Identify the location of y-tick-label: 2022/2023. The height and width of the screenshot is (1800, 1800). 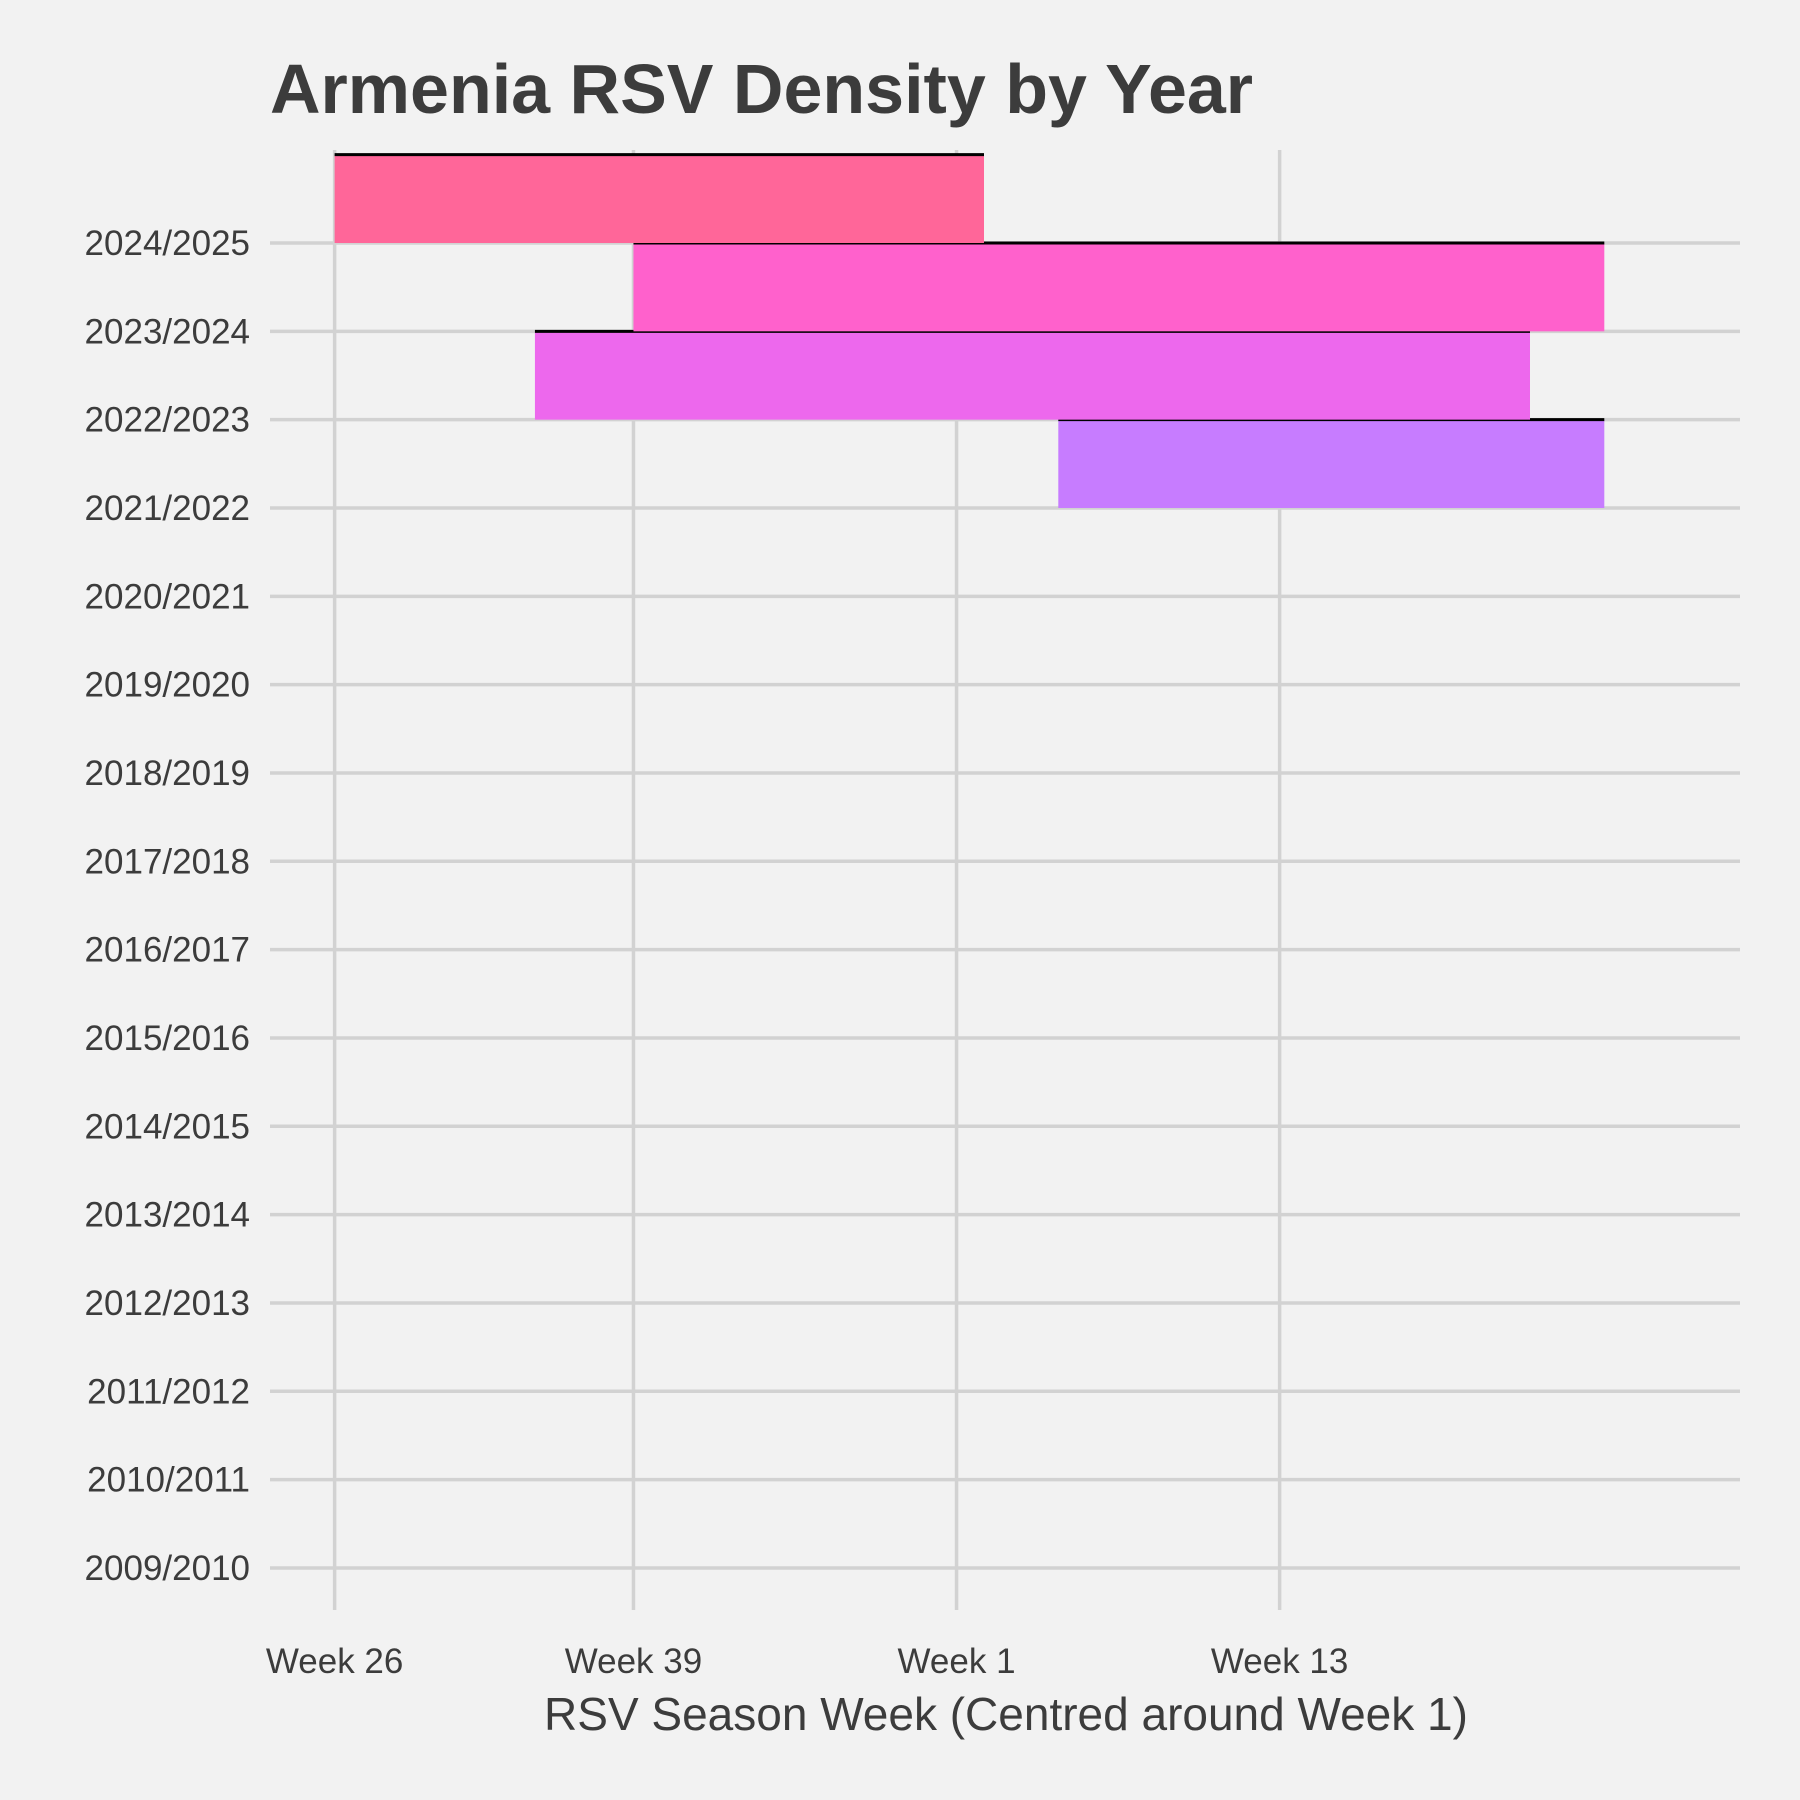
(167, 420).